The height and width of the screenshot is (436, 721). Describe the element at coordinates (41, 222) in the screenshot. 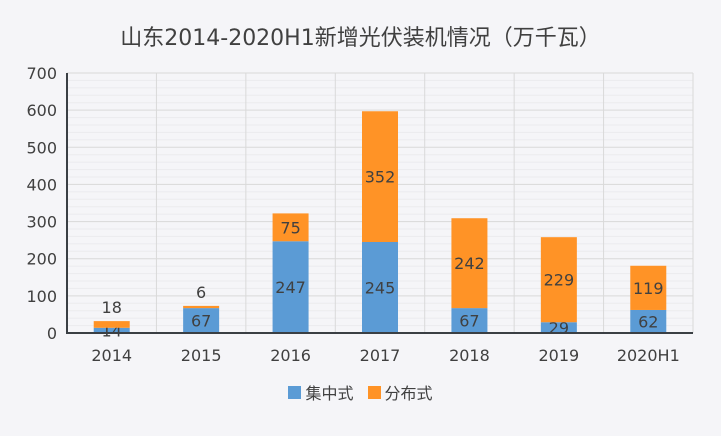

I see `y-tick-label: 300` at that location.